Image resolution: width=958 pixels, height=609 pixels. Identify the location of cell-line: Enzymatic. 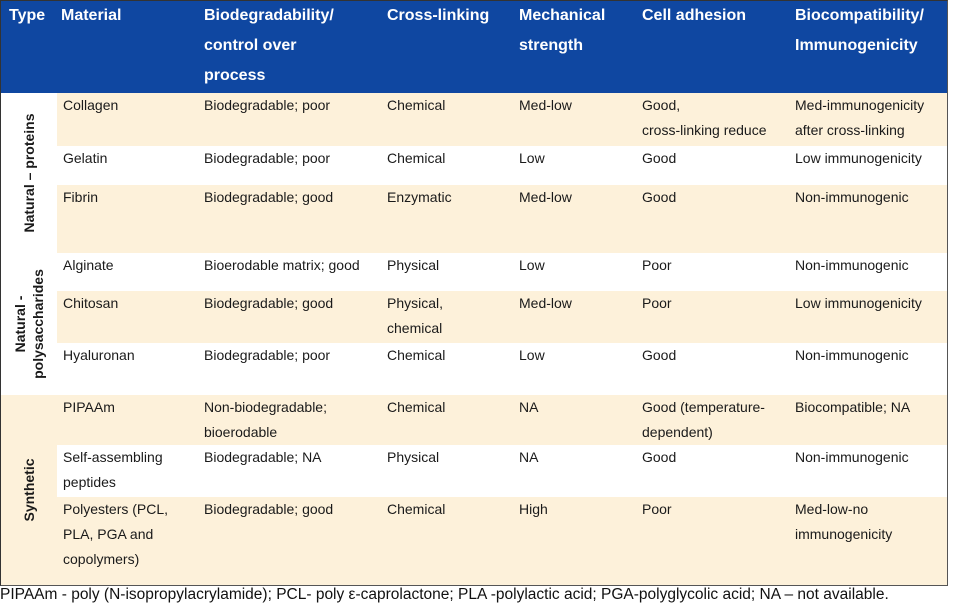
(419, 197).